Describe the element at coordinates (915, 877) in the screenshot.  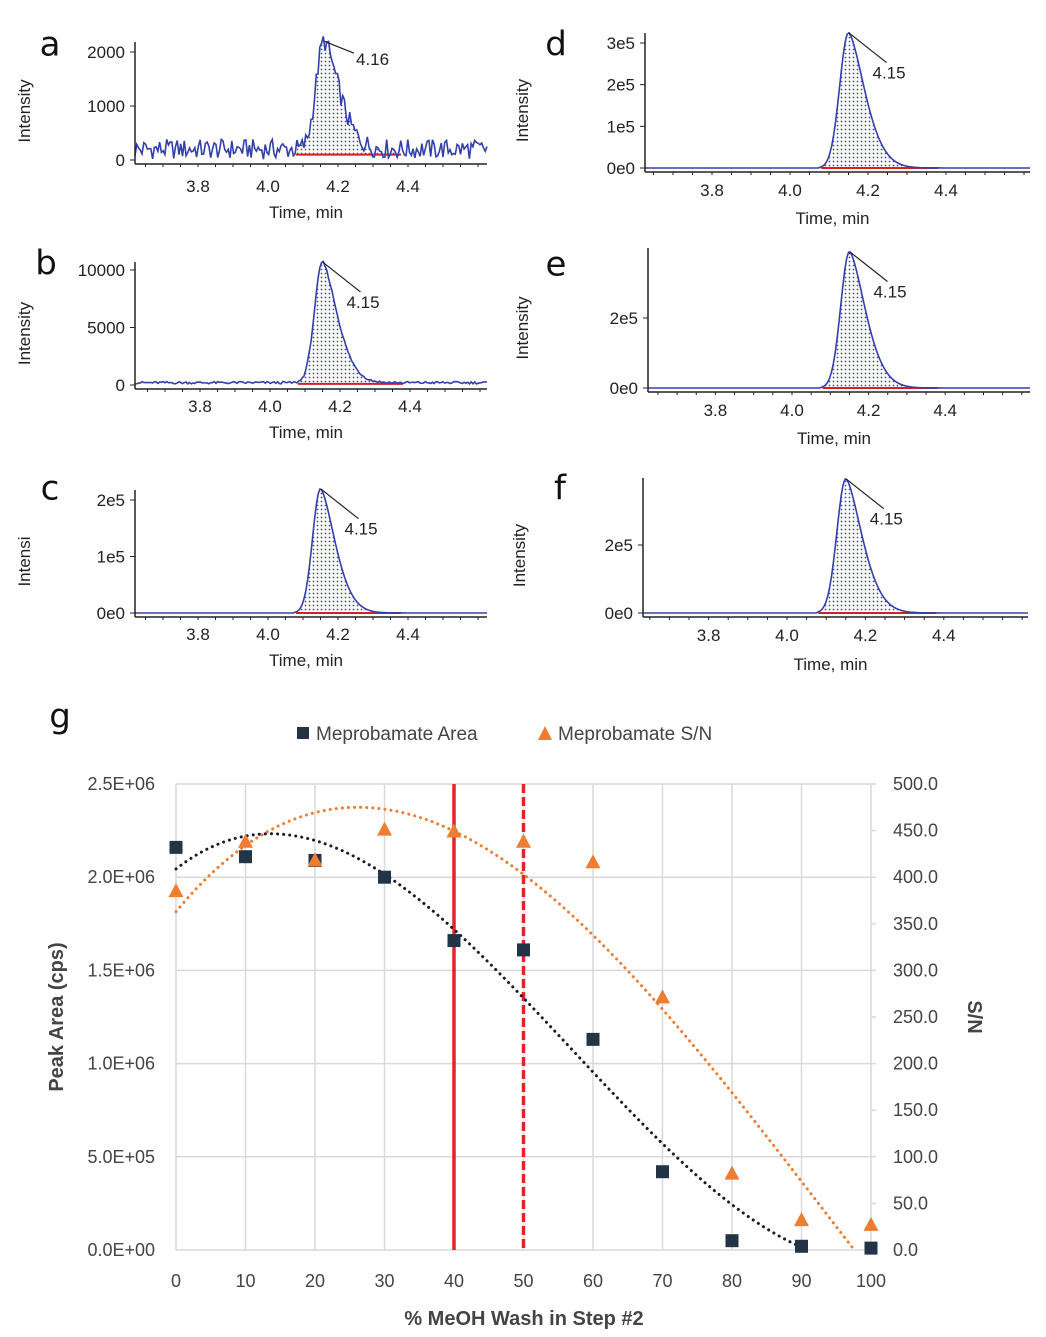
I see `y2-tick-label: 400.0` at that location.